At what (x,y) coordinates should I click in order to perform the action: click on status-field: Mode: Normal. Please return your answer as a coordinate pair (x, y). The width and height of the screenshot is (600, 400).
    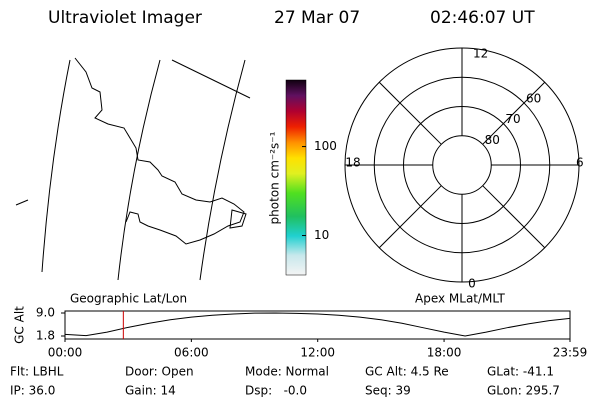
    Looking at the image, I should click on (287, 372).